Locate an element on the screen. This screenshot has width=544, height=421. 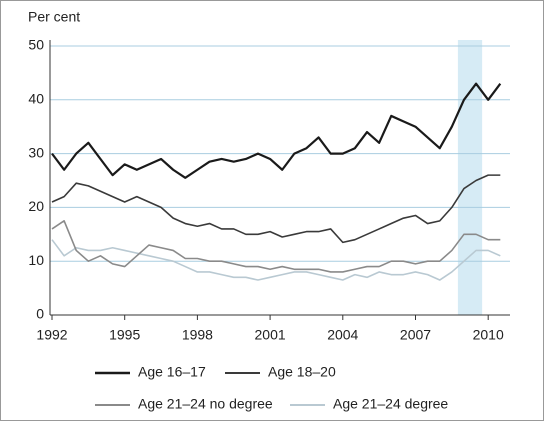
legend-label: Age 21–24 no degree is located at coordinates (205, 404).